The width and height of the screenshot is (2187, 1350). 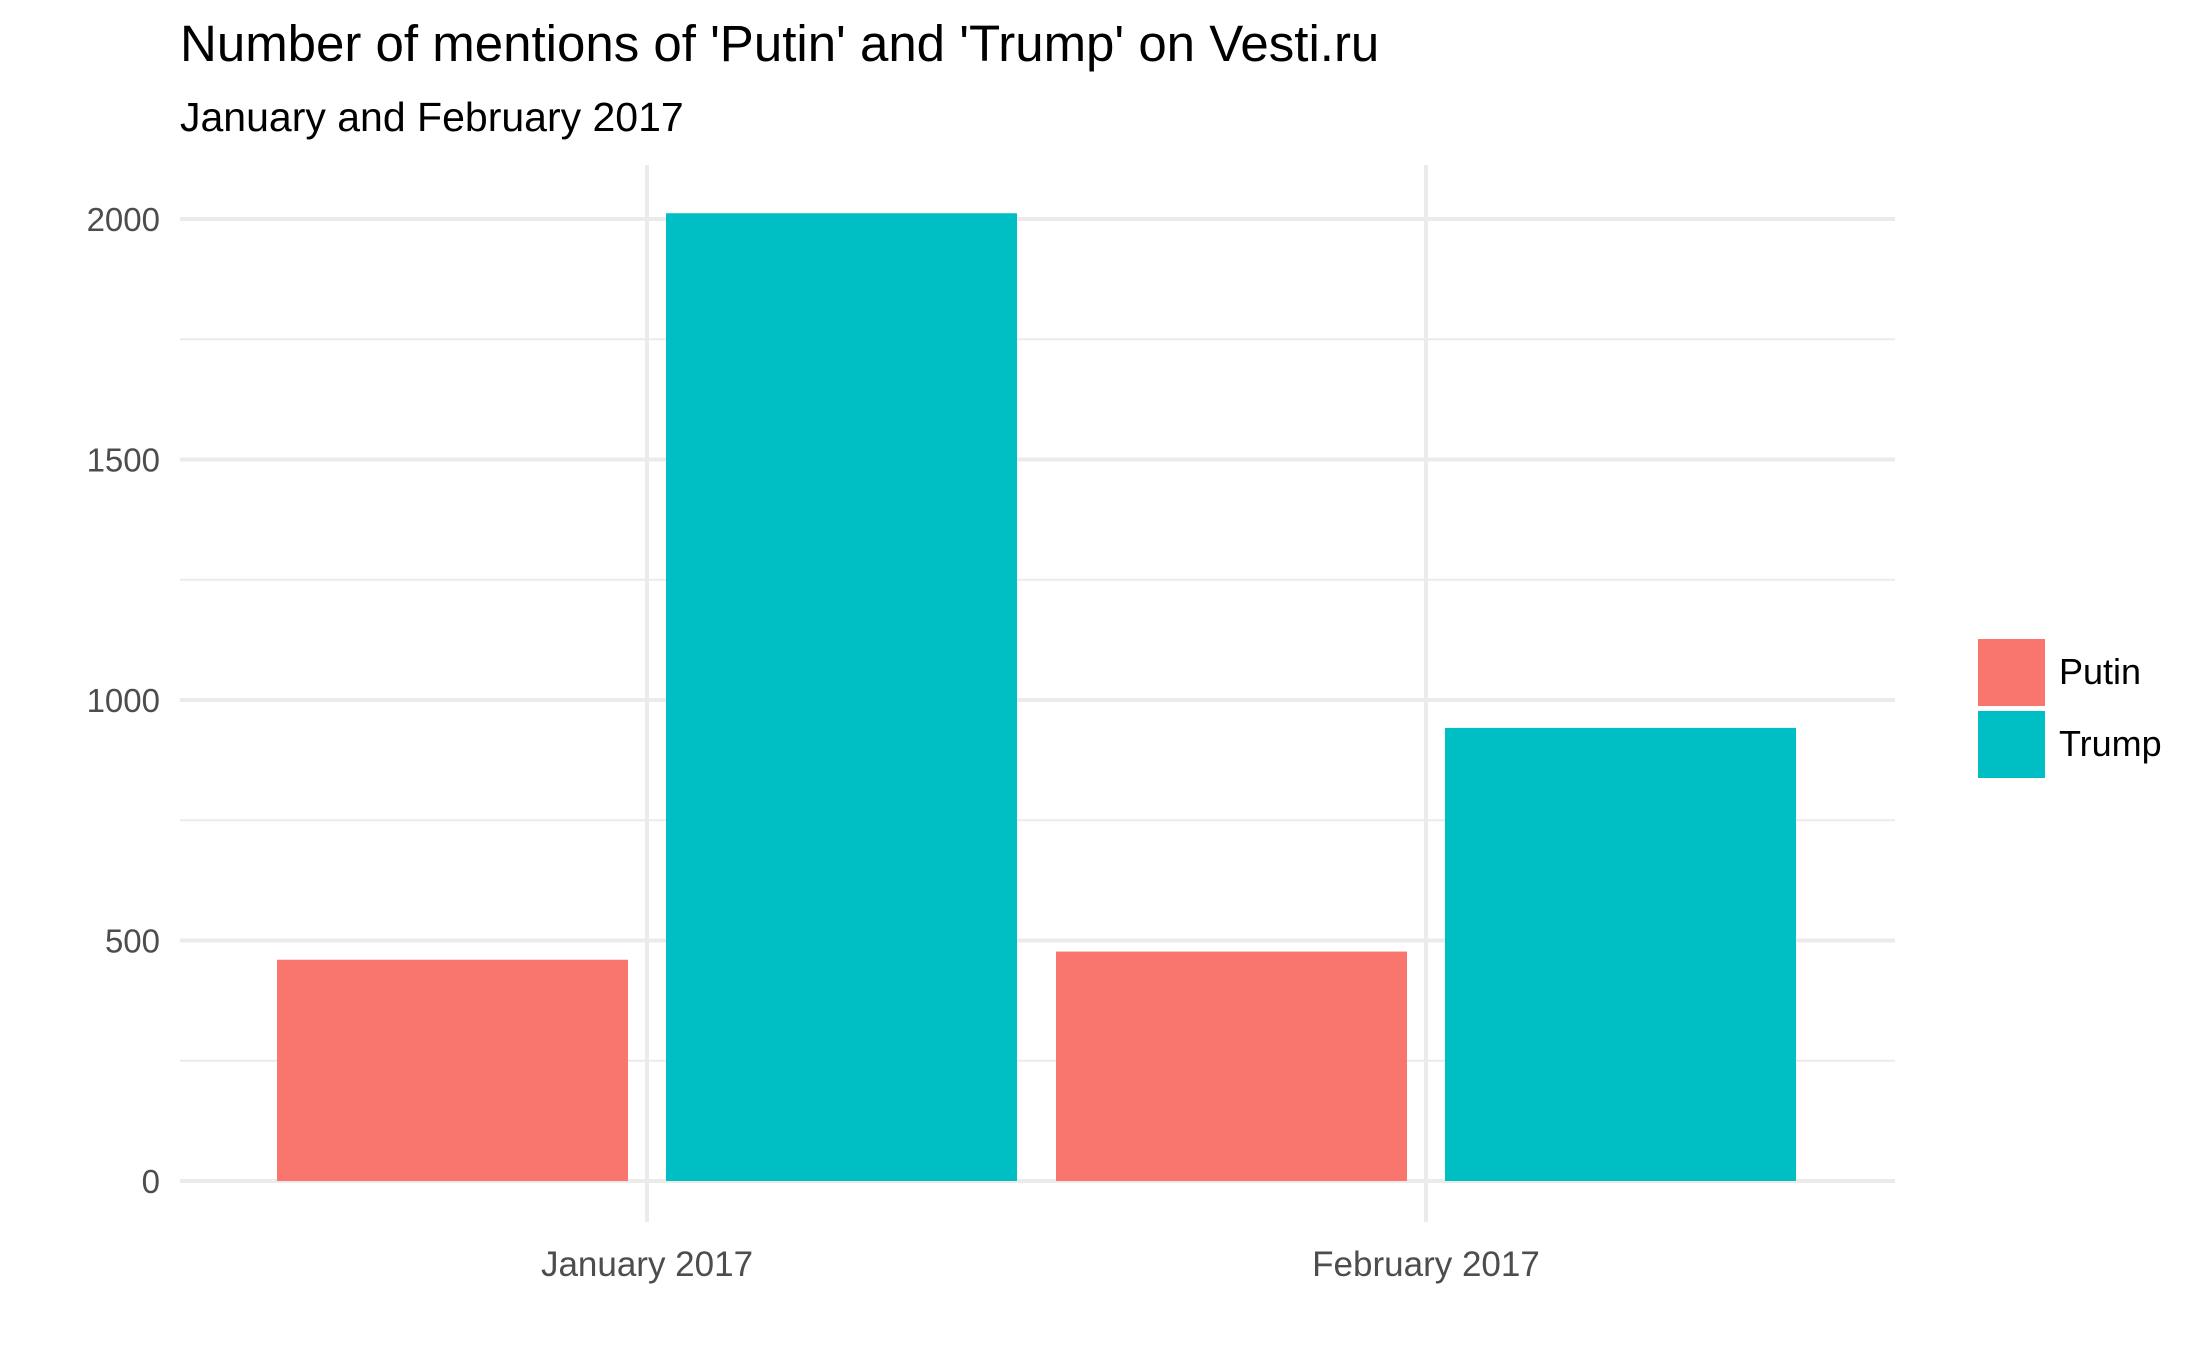 What do you see at coordinates (2100, 671) in the screenshot?
I see `legend-label: Putin` at bounding box center [2100, 671].